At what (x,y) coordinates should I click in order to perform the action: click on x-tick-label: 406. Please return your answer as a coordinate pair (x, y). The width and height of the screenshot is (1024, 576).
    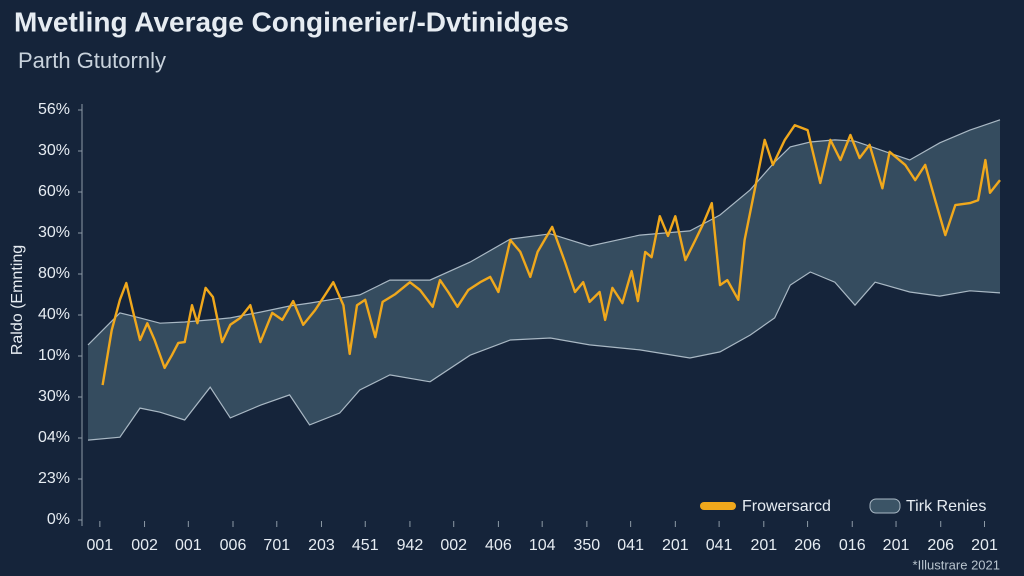
    Looking at the image, I should click on (498, 545).